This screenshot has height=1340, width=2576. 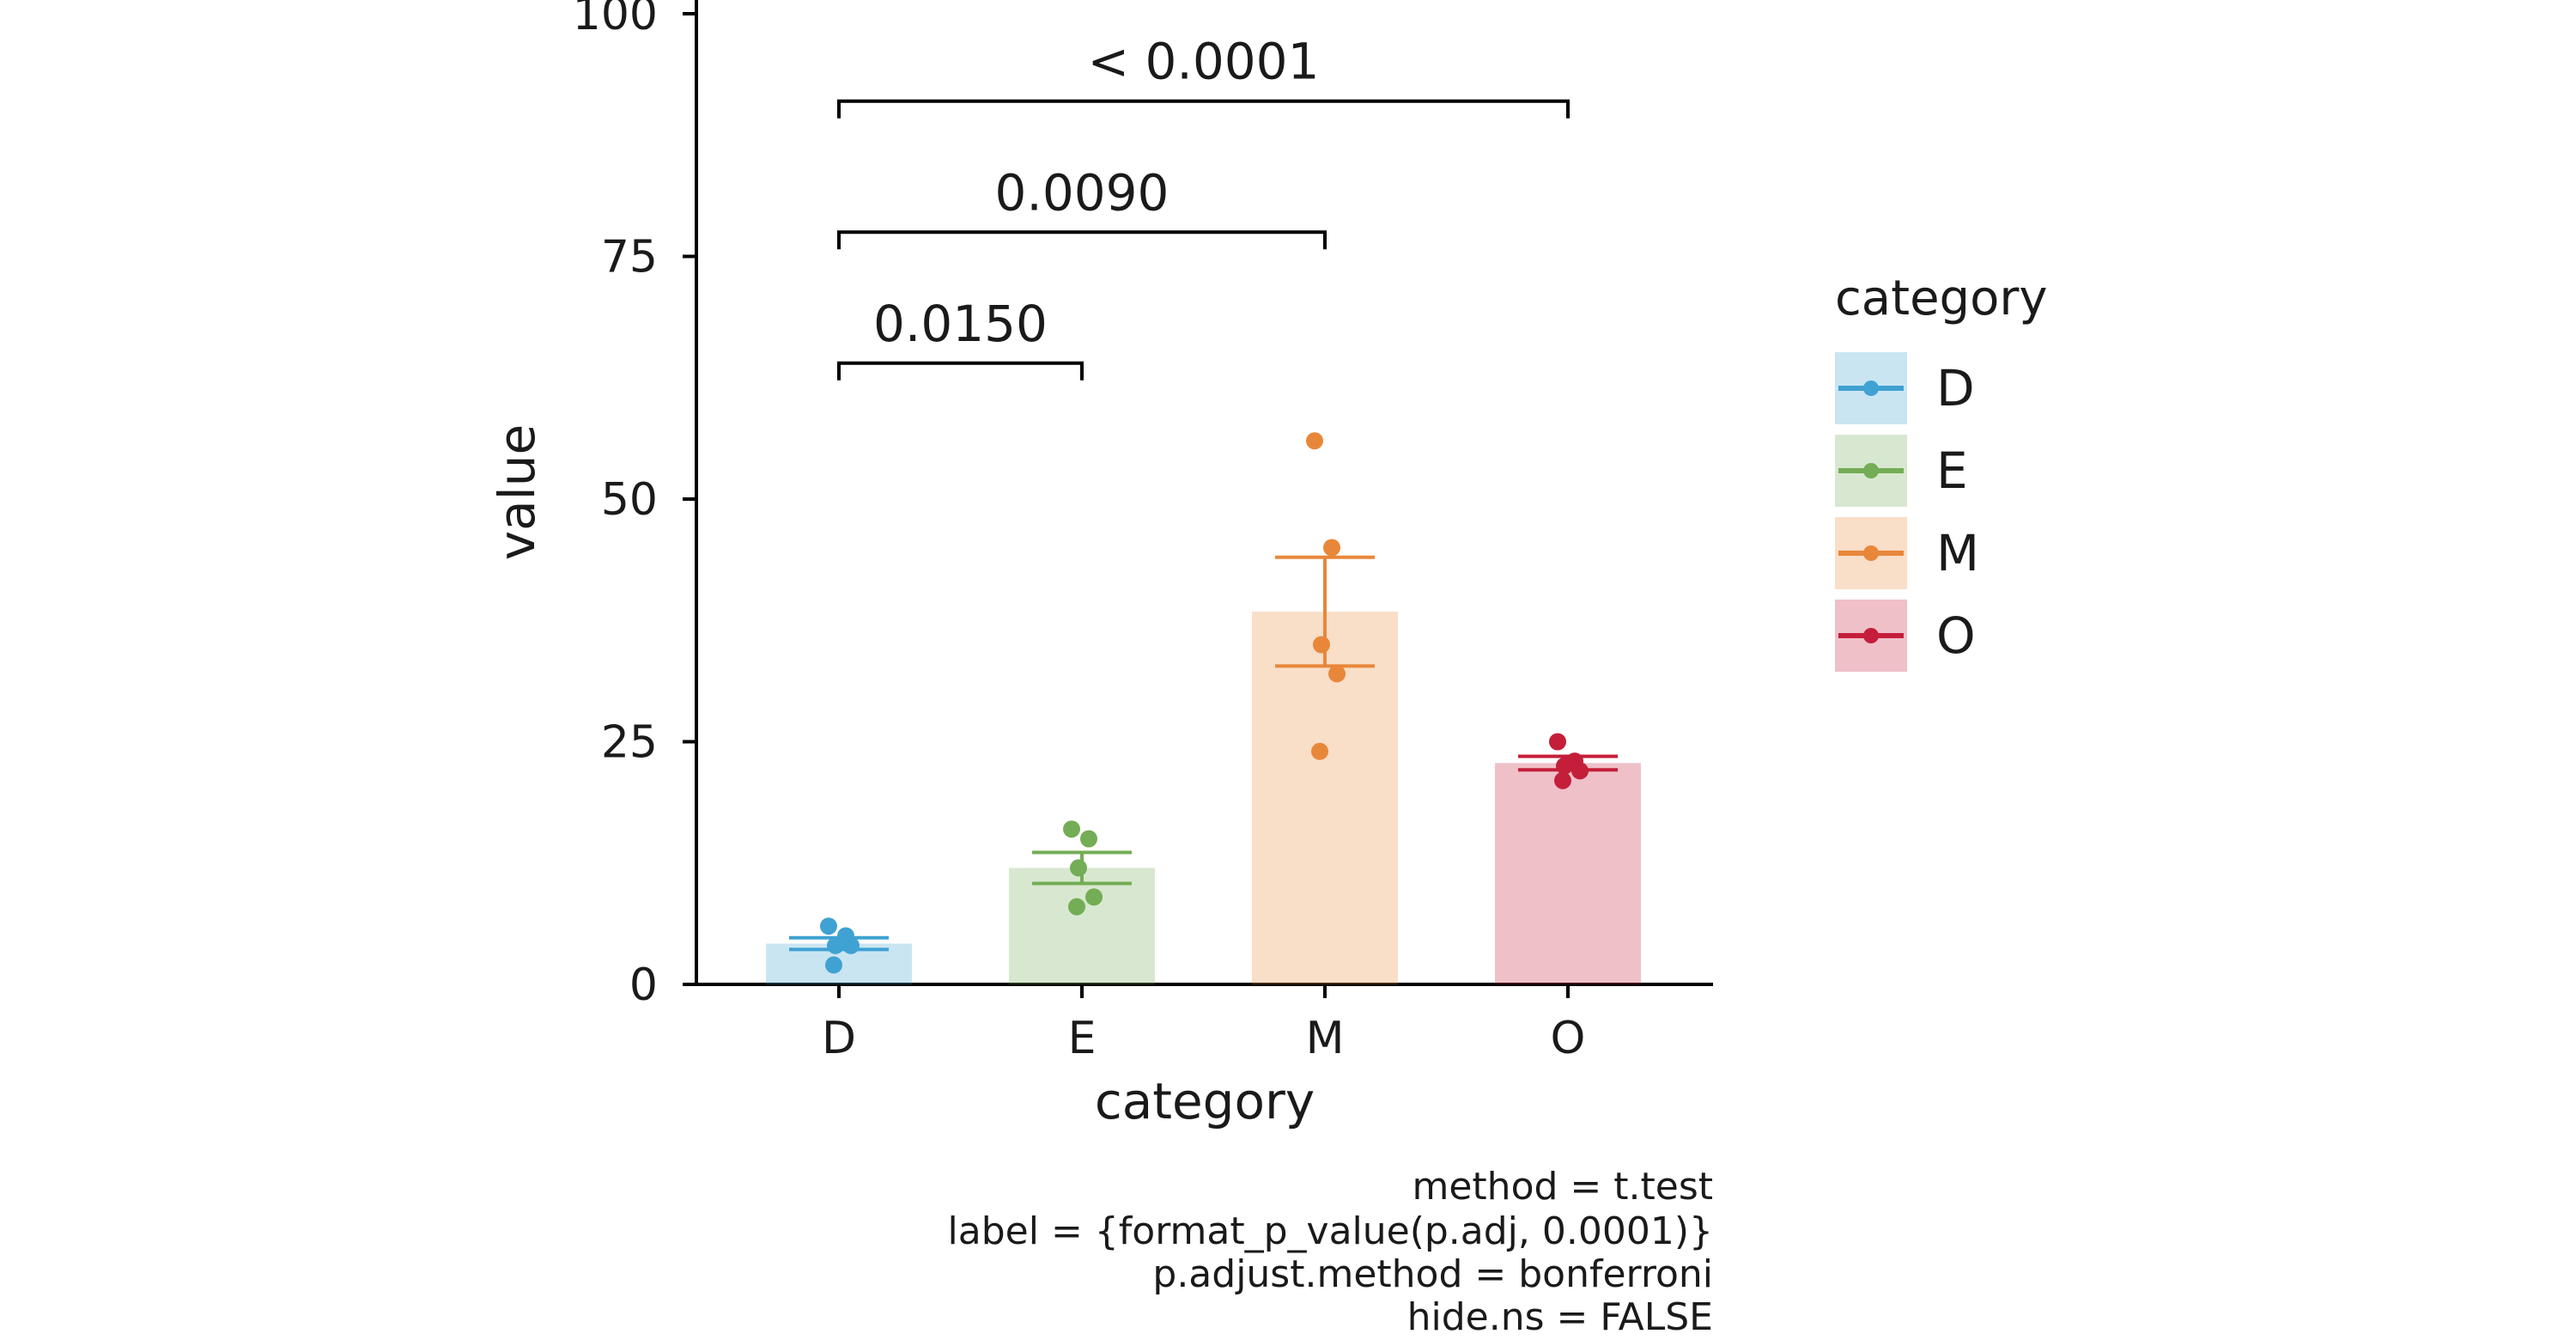 What do you see at coordinates (1564, 1187) in the screenshot?
I see `caption-line: method = t.test` at bounding box center [1564, 1187].